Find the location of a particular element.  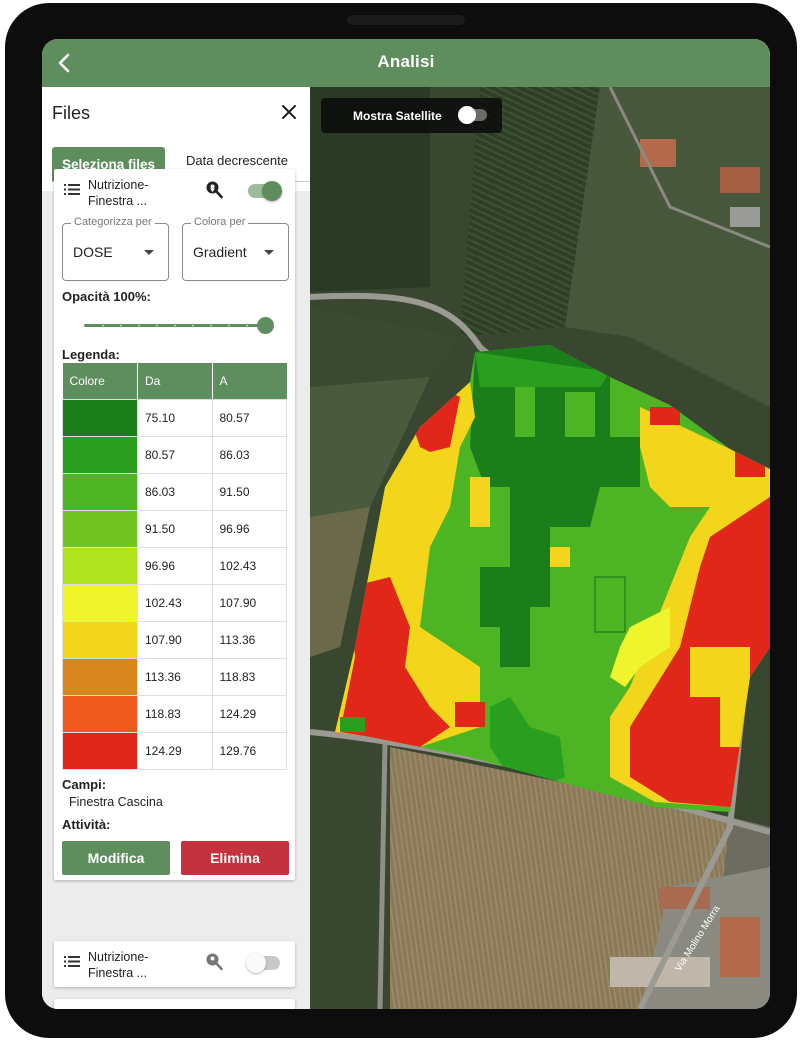

tab-date-descending: Data decrescente is located at coordinates (237, 160).